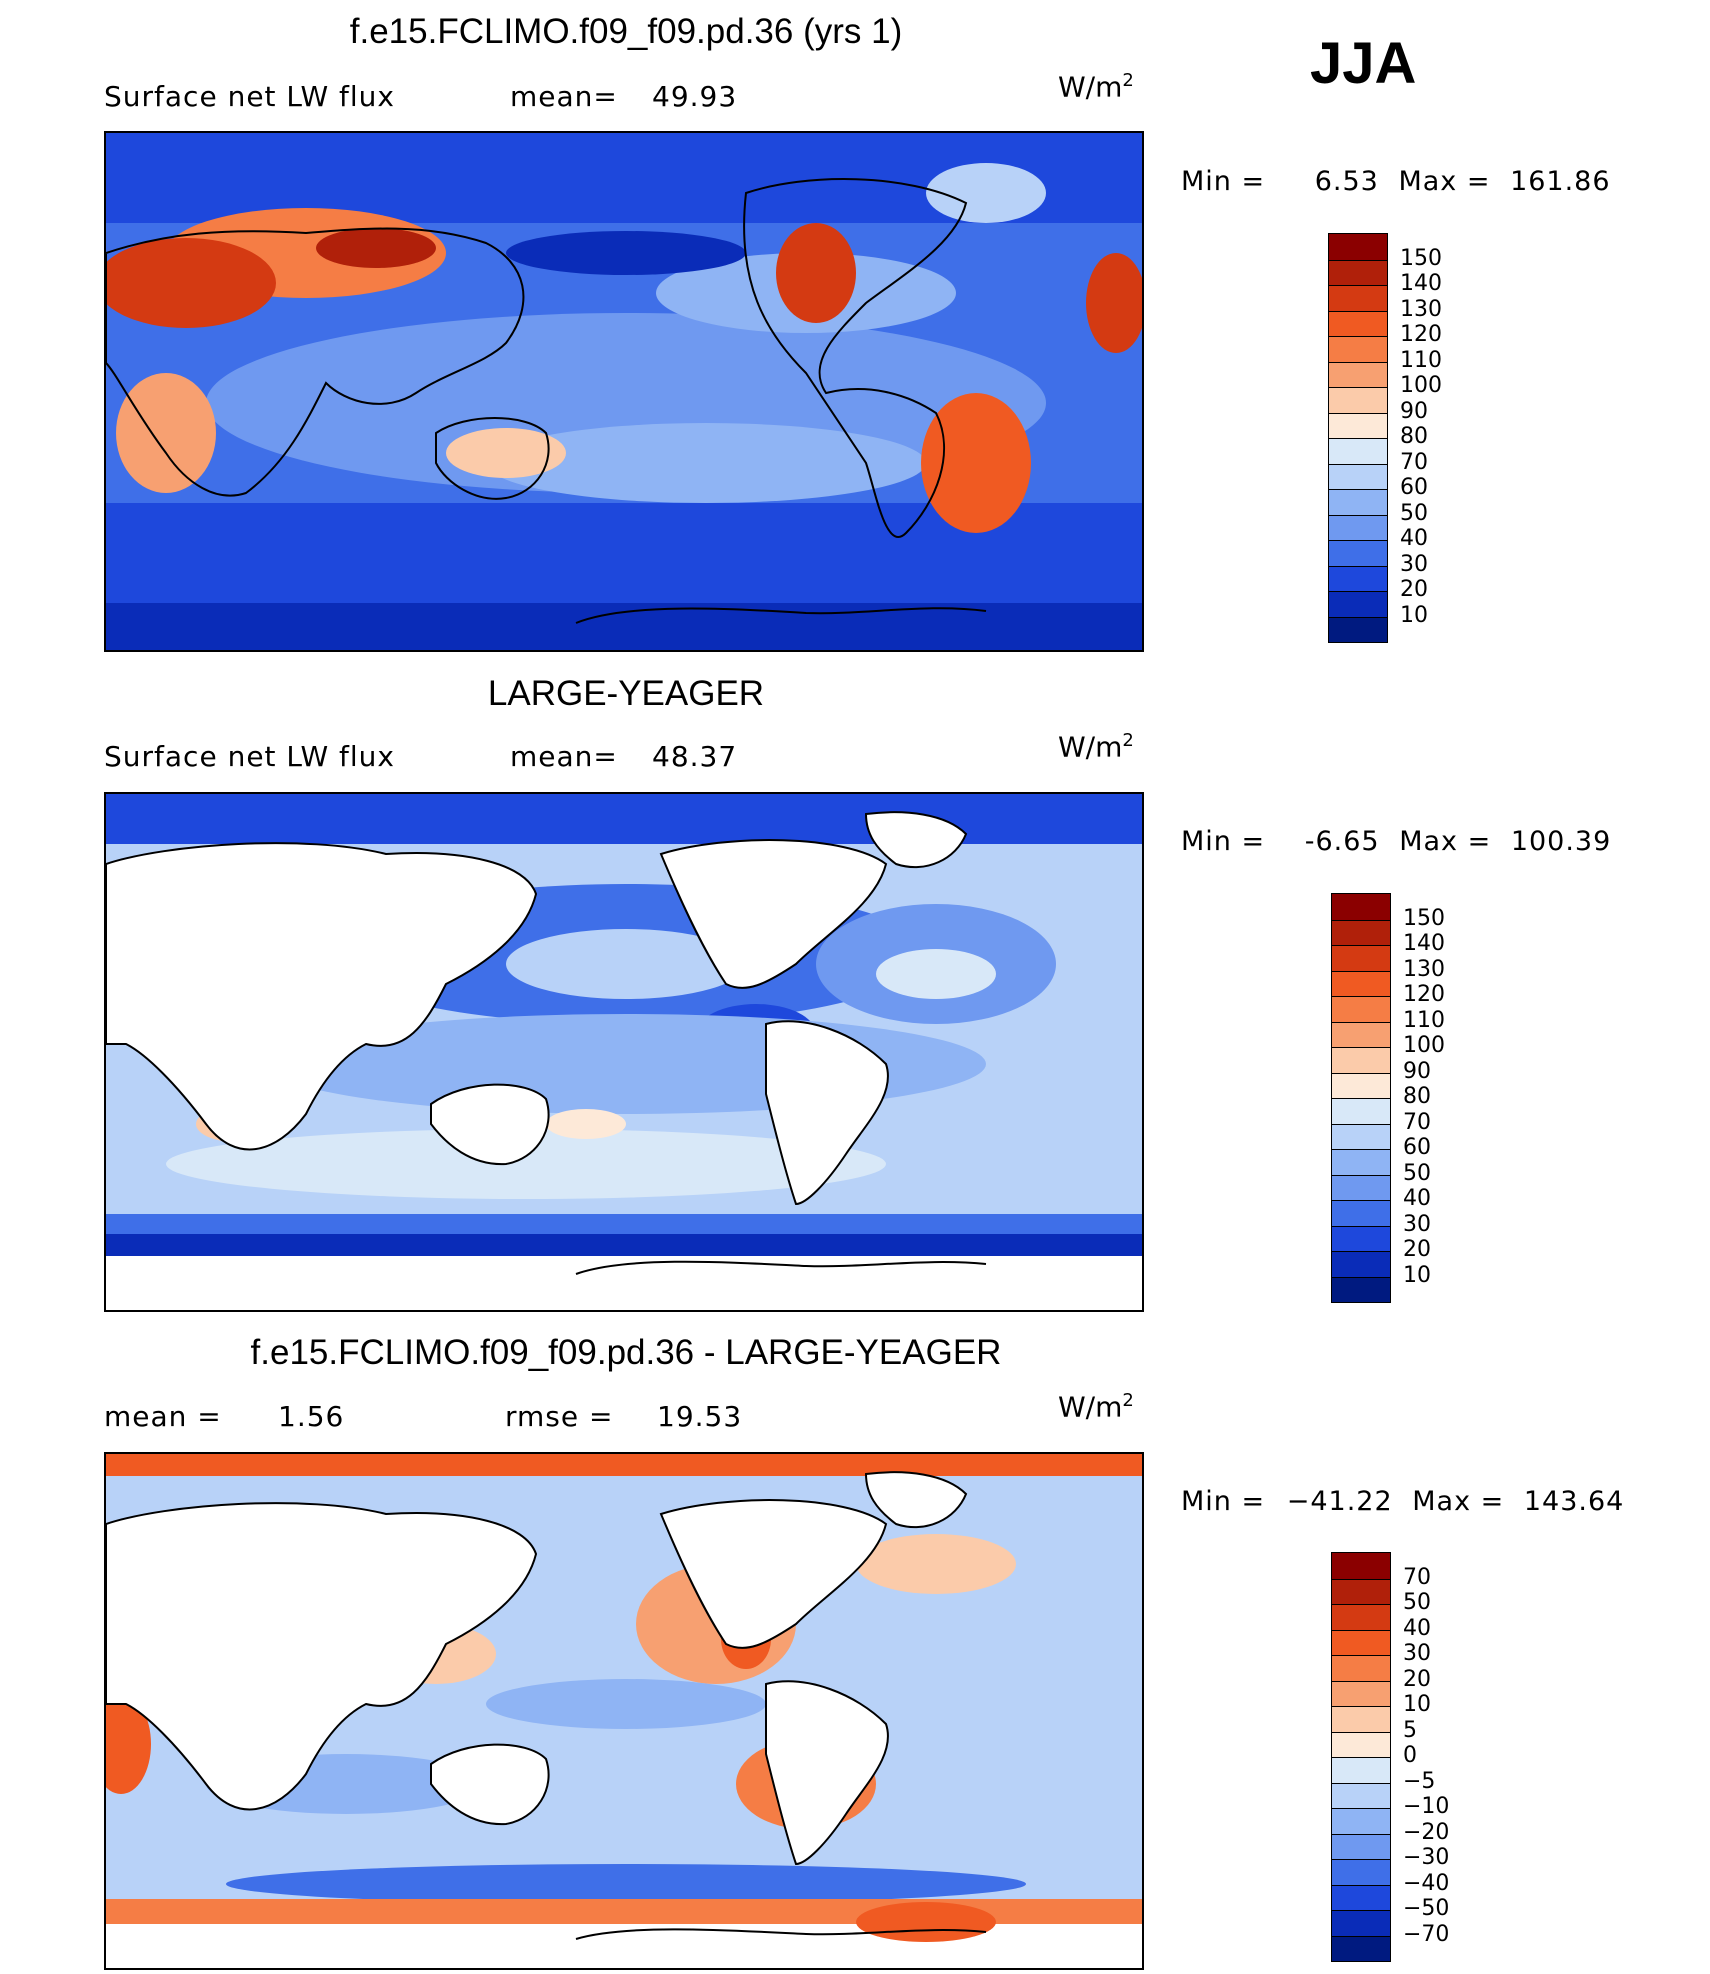 The width and height of the screenshot is (1710, 1974). Describe the element at coordinates (626, 693) in the screenshot. I see `panel2-title: LARGE-YEAGER` at that location.